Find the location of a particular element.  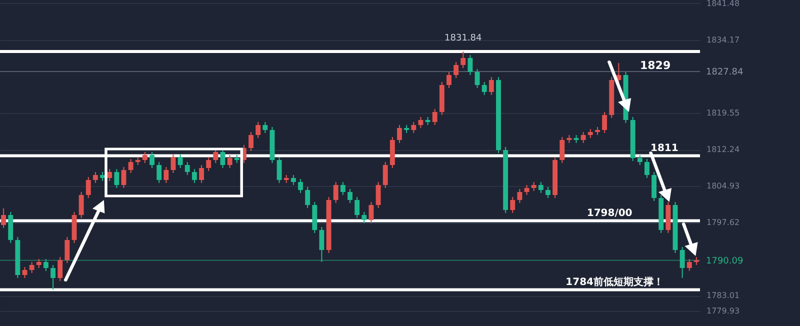

y-tick-label: 1841.48 is located at coordinates (723, 4).